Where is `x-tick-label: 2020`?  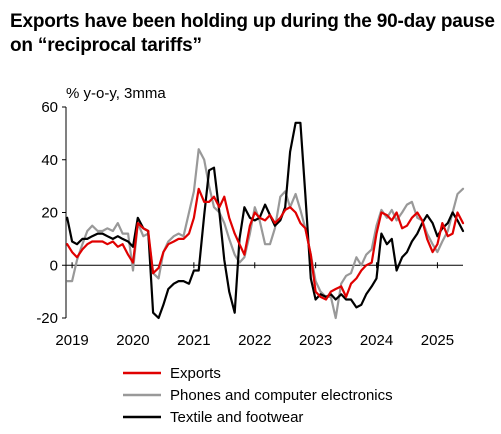
x-tick-label: 2020 is located at coordinates (132, 340).